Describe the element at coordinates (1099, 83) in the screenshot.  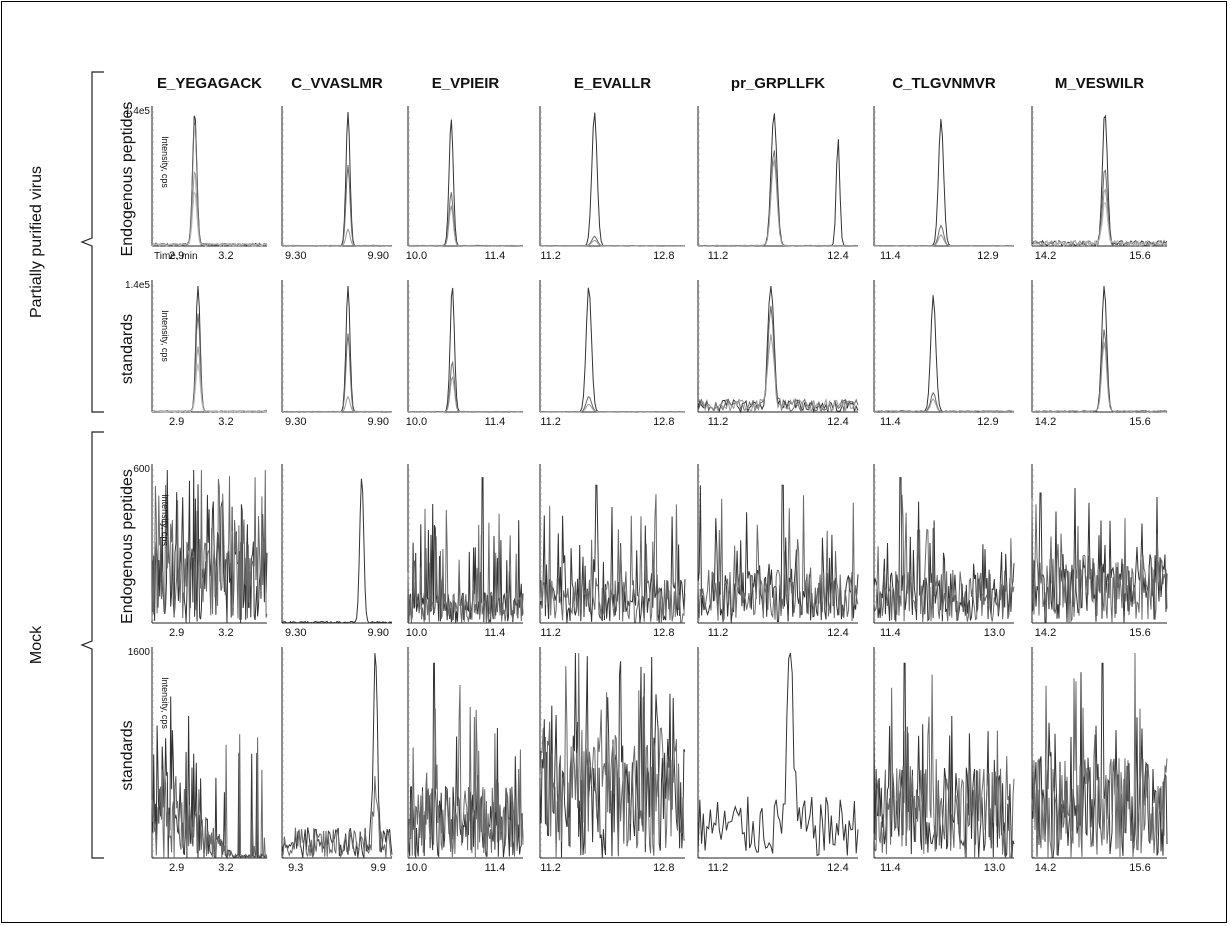
I see `column-title: M_VESWILR` at that location.